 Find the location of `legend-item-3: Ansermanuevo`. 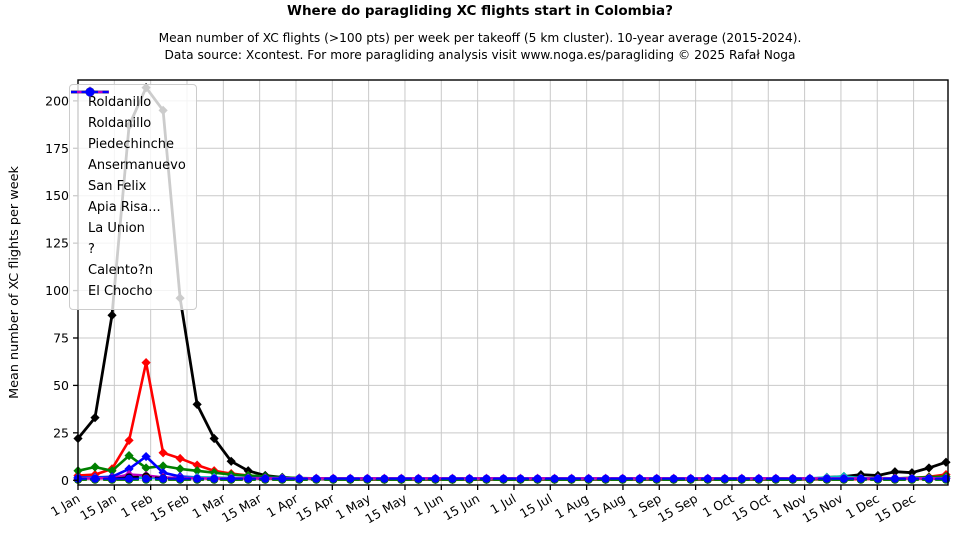

legend-item-3: Ansermanuevo is located at coordinates (128, 131).